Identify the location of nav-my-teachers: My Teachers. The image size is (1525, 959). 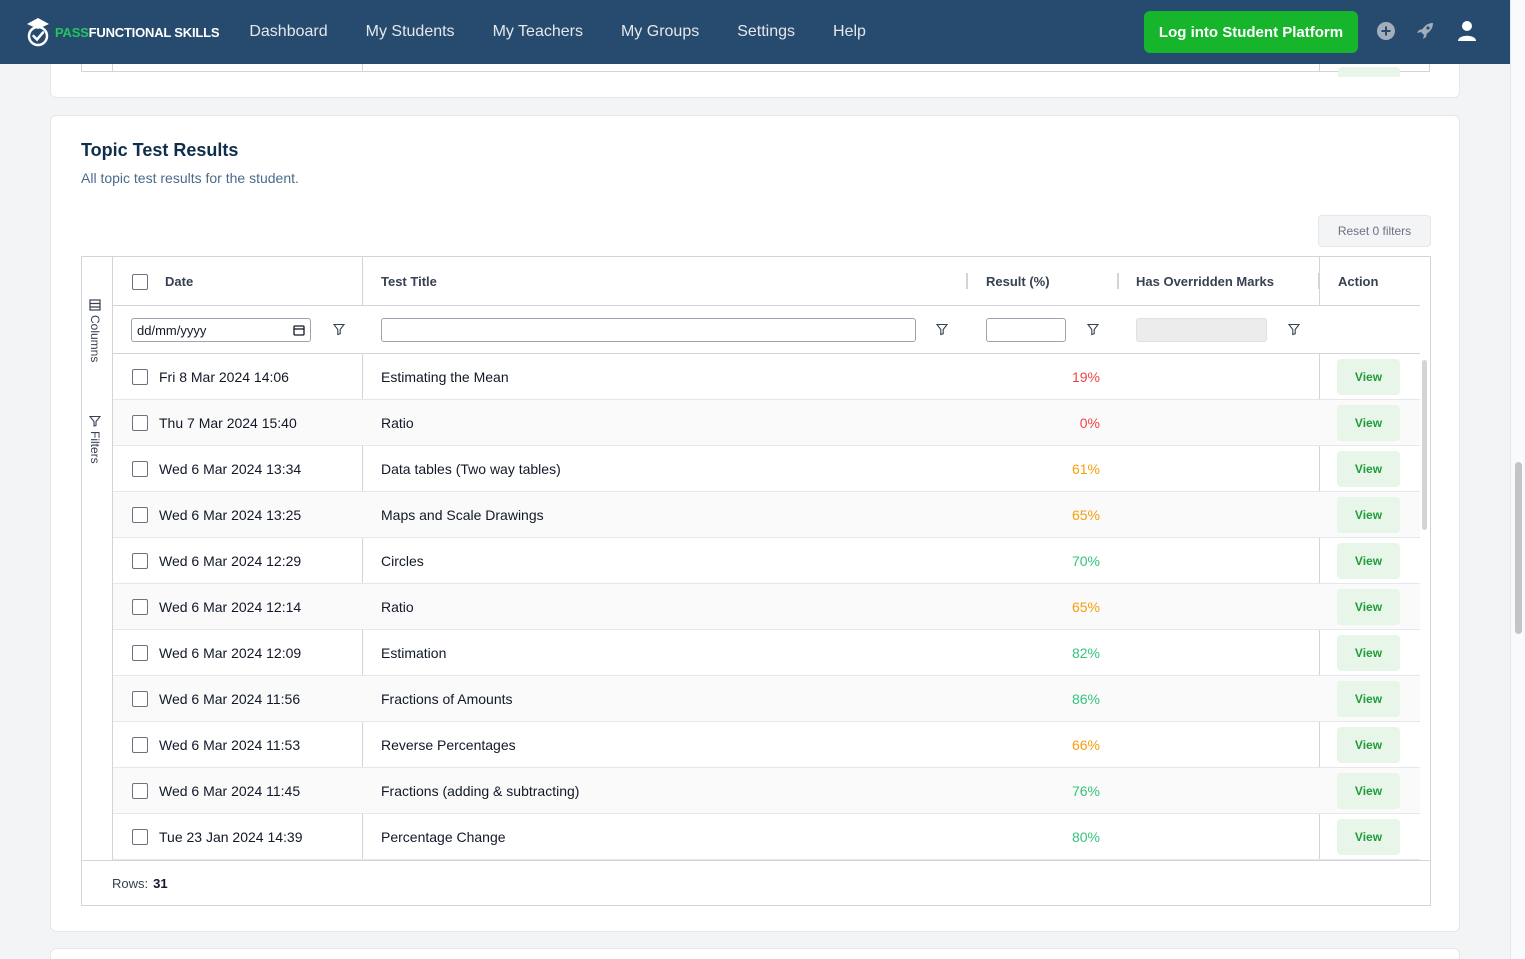
(537, 31).